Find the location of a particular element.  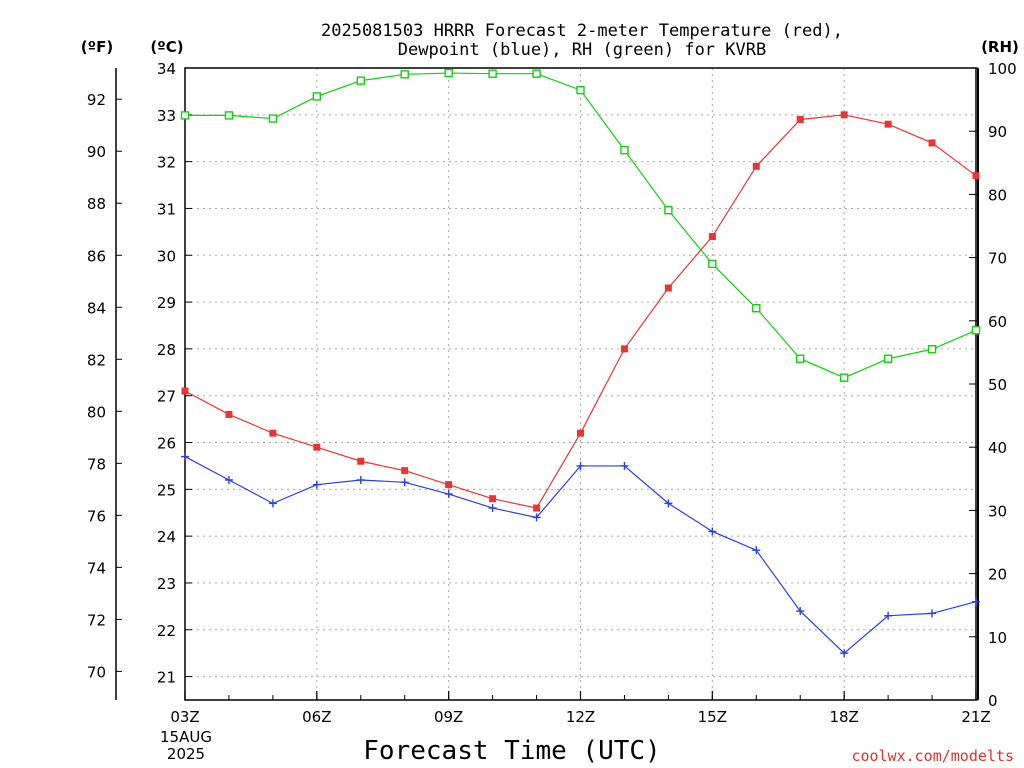

x-tick-label: 09Z is located at coordinates (448, 717).